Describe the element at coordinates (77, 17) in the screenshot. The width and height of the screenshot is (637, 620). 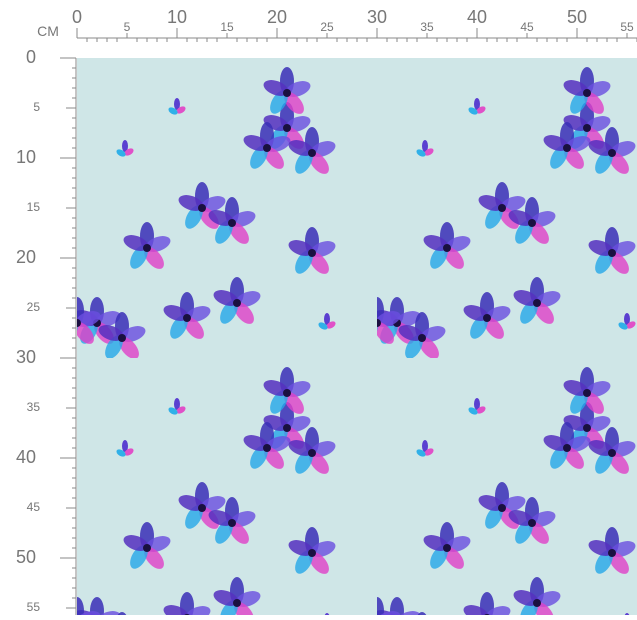
I see `top-ruler-label: 0` at that location.